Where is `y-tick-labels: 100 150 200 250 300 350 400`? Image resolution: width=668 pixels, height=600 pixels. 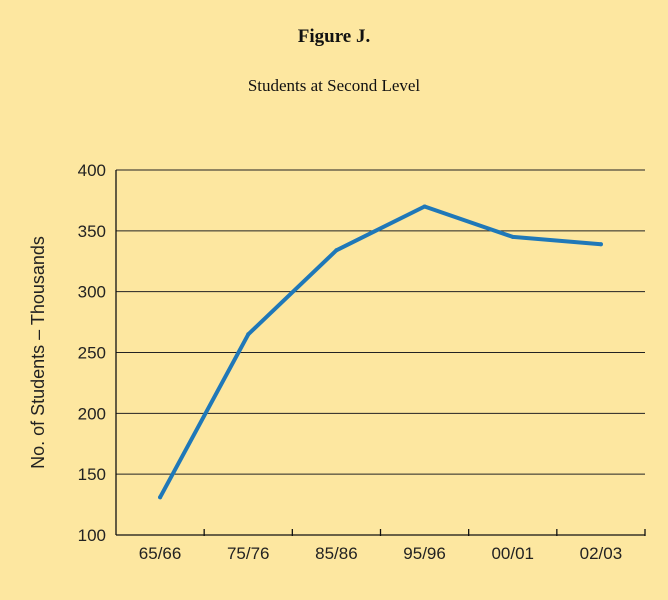 y-tick-labels: 100 150 200 250 300 350 400 is located at coordinates (92, 353).